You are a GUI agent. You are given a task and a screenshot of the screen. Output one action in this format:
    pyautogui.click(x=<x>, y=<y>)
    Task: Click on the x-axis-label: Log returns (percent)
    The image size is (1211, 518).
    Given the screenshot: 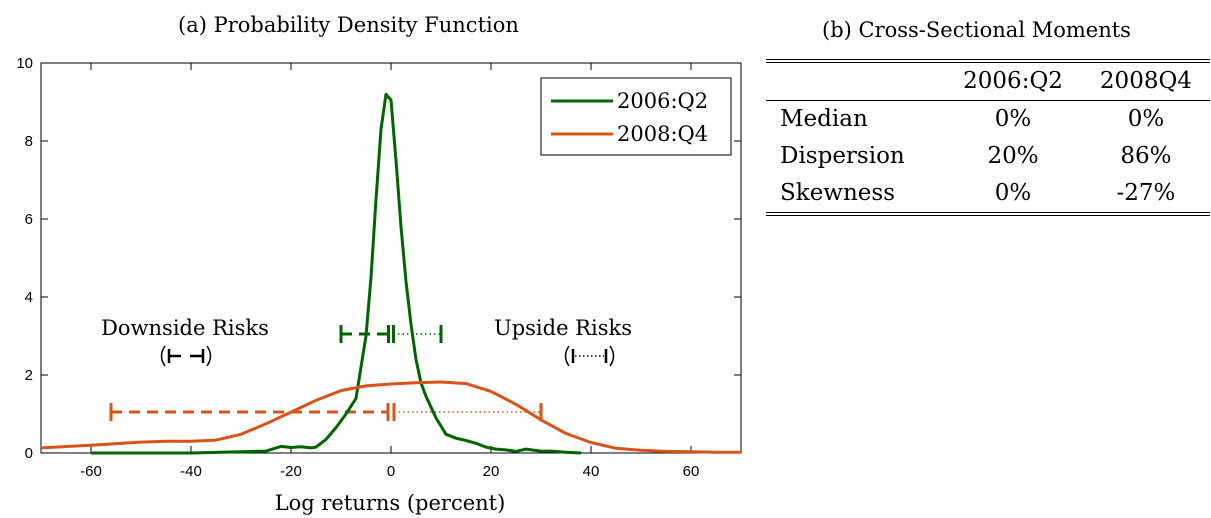 What is the action you would take?
    pyautogui.click(x=390, y=503)
    